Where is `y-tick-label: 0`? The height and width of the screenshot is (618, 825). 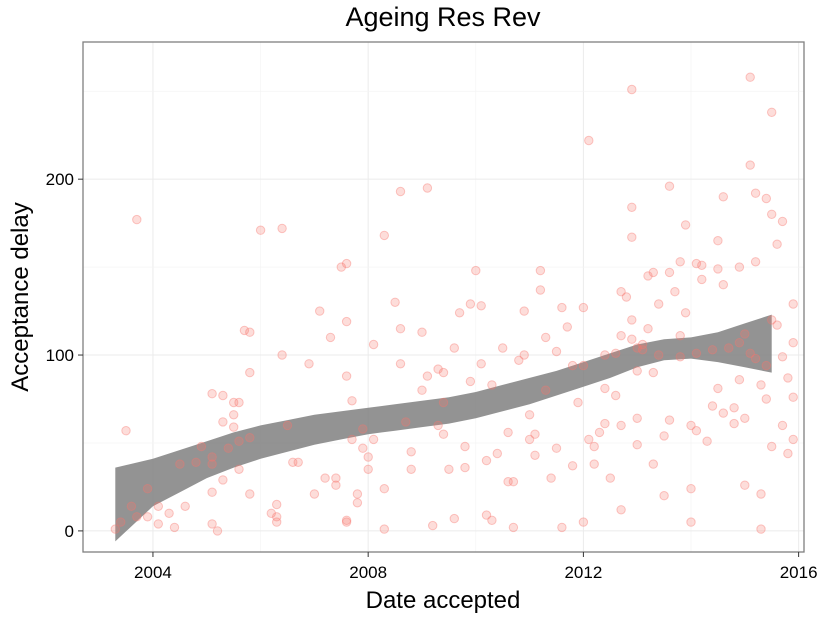
y-tick-label: 0 is located at coordinates (69, 531).